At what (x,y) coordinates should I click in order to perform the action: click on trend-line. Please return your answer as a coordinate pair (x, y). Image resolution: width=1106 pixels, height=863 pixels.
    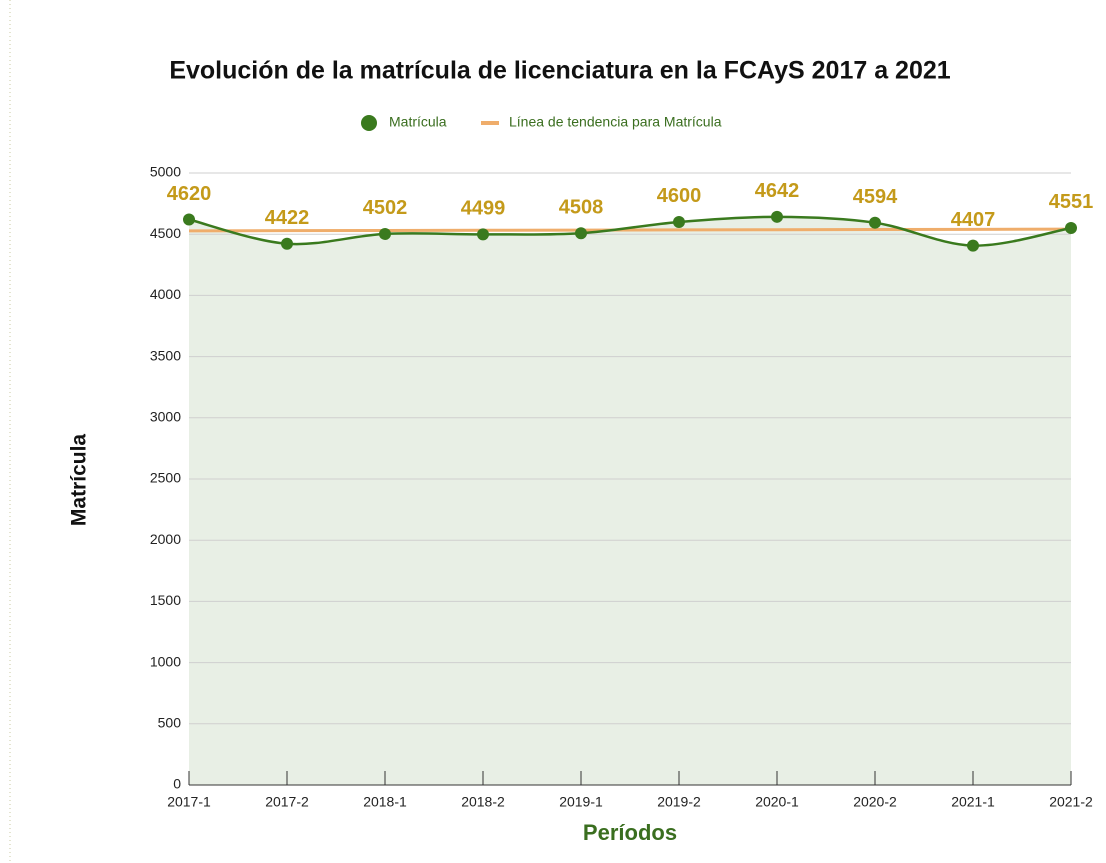
    Looking at the image, I should click on (630, 230).